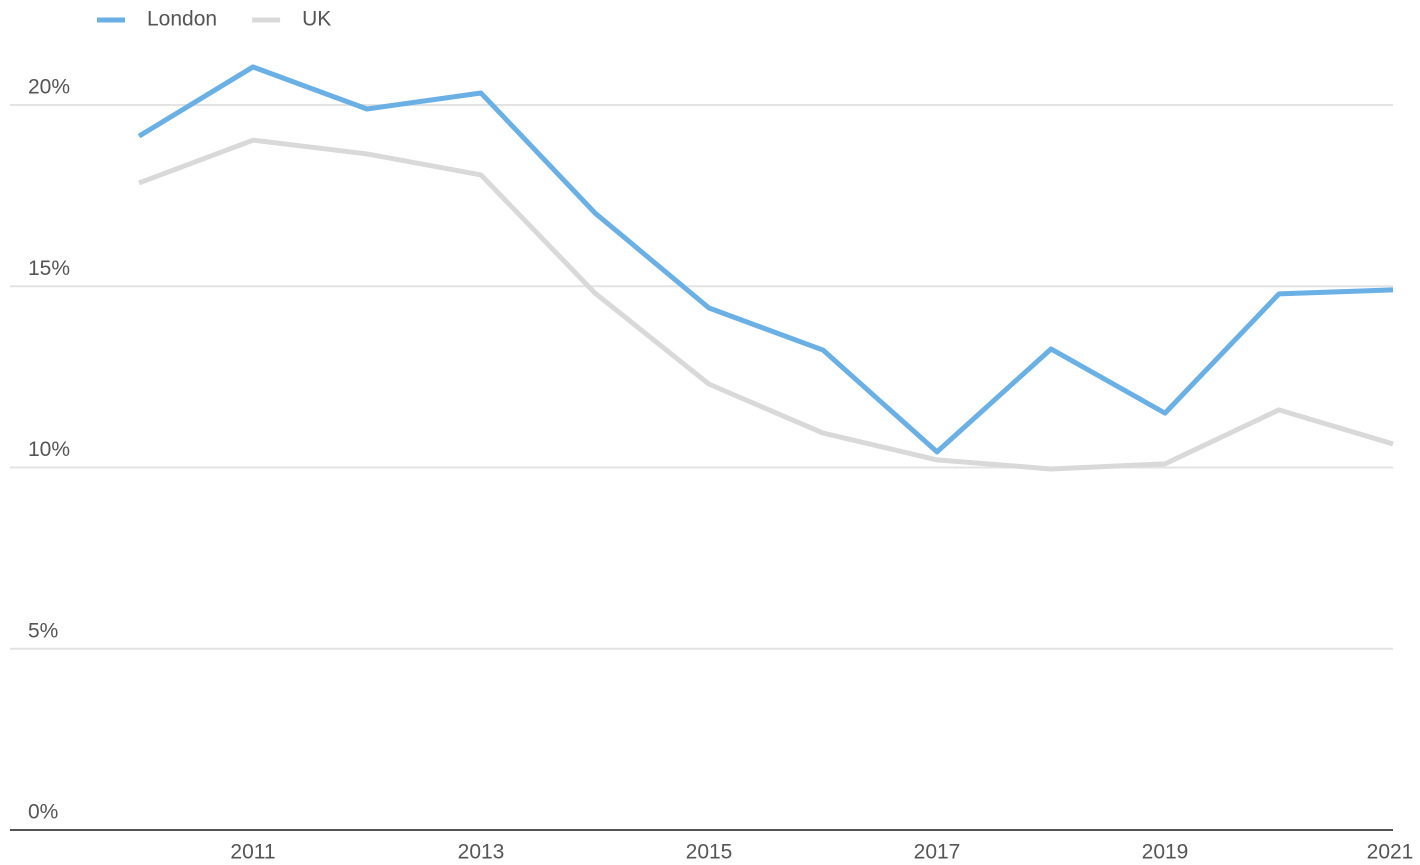  Describe the element at coordinates (481, 852) in the screenshot. I see `x-tick-label: 2013` at that location.